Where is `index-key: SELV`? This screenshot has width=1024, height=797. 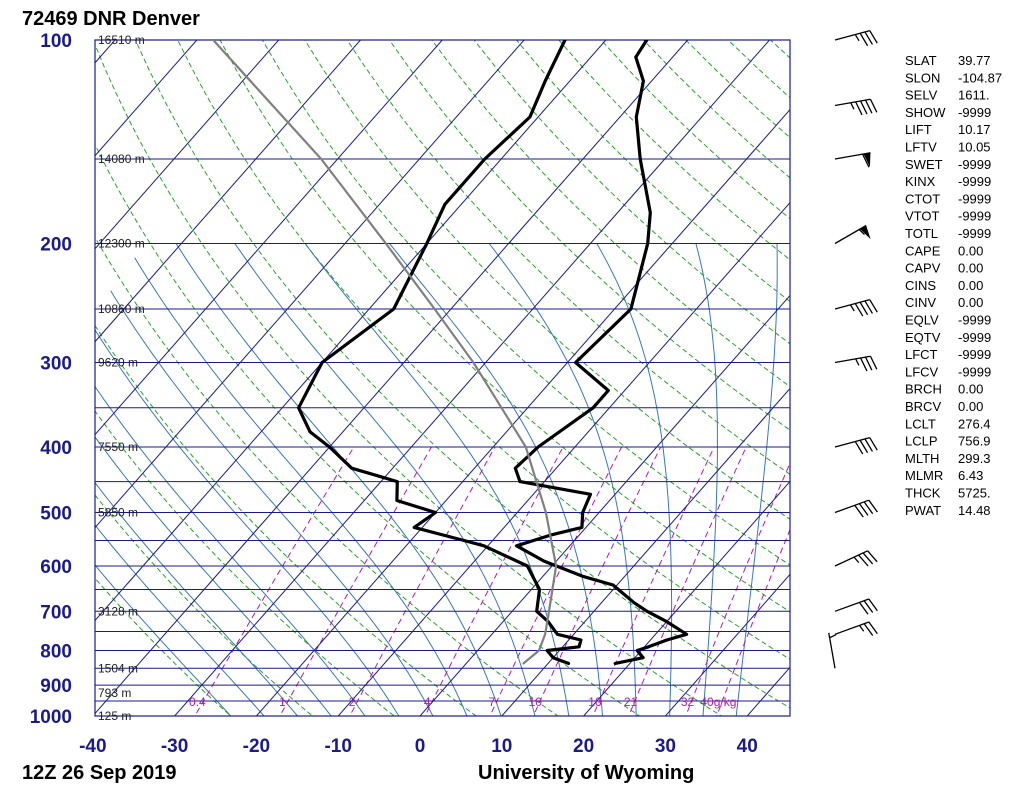
index-key: SELV is located at coordinates (921, 95).